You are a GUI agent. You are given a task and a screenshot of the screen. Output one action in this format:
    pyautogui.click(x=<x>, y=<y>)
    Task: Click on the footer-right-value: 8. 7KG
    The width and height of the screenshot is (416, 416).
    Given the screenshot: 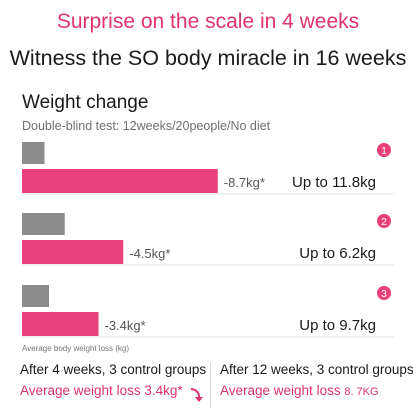 What is the action you would take?
    pyautogui.click(x=361, y=392)
    